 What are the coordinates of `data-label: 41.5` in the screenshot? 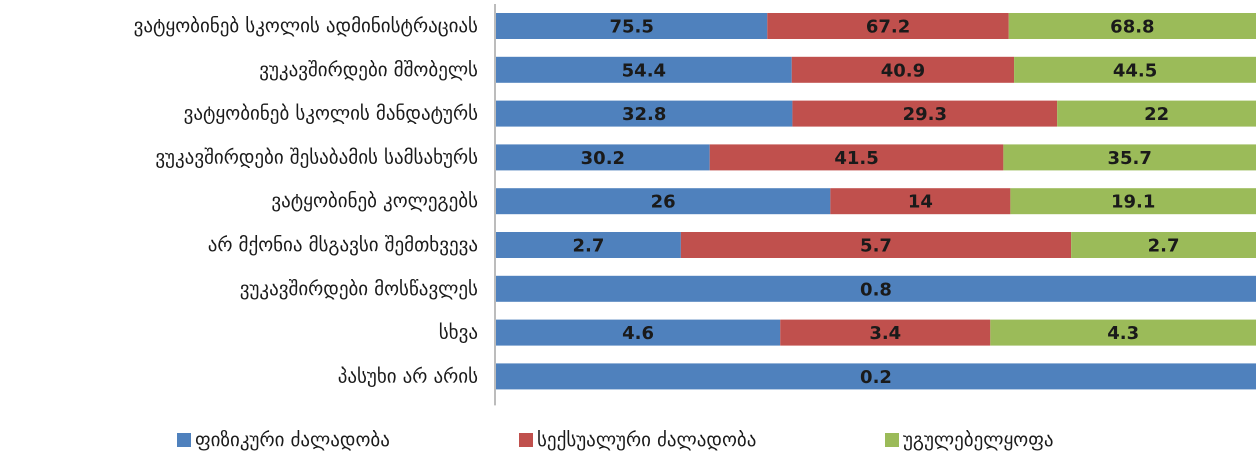 It's located at (856, 158).